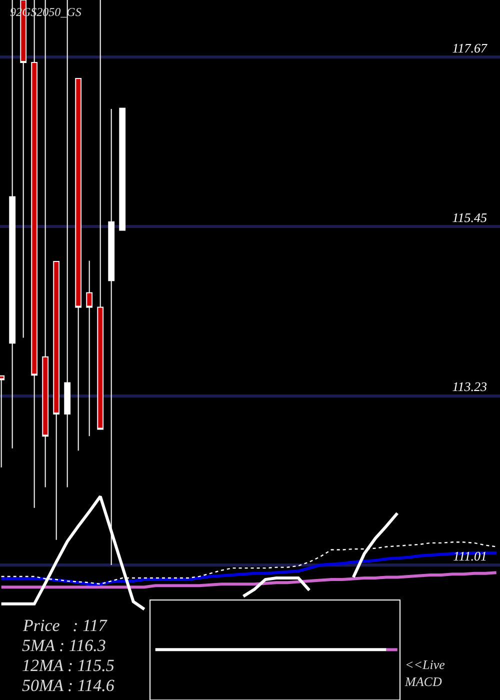 Image resolution: width=500 pixels, height=700 pixels. What do you see at coordinates (68, 685) in the screenshot?
I see `annotation: 50MA : 114.6` at bounding box center [68, 685].